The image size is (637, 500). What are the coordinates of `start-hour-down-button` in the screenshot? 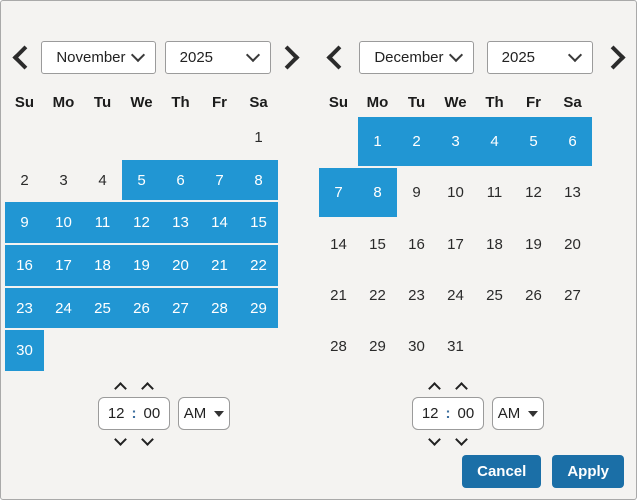 It's located at (120, 439).